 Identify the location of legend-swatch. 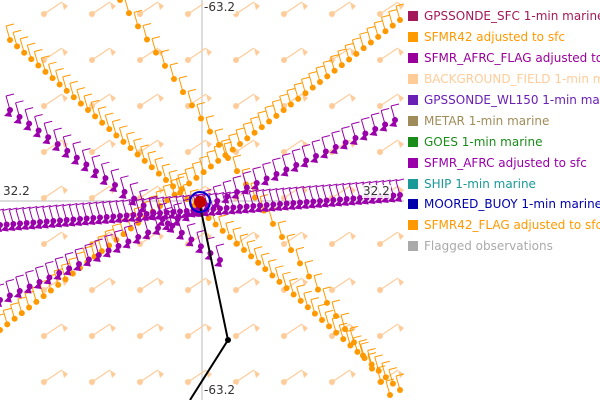
(413, 183).